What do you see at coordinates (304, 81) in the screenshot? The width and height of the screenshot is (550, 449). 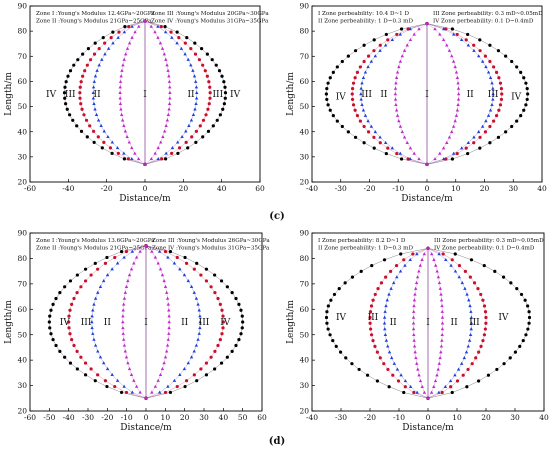 I see `y-tick-label: 60` at bounding box center [304, 81].